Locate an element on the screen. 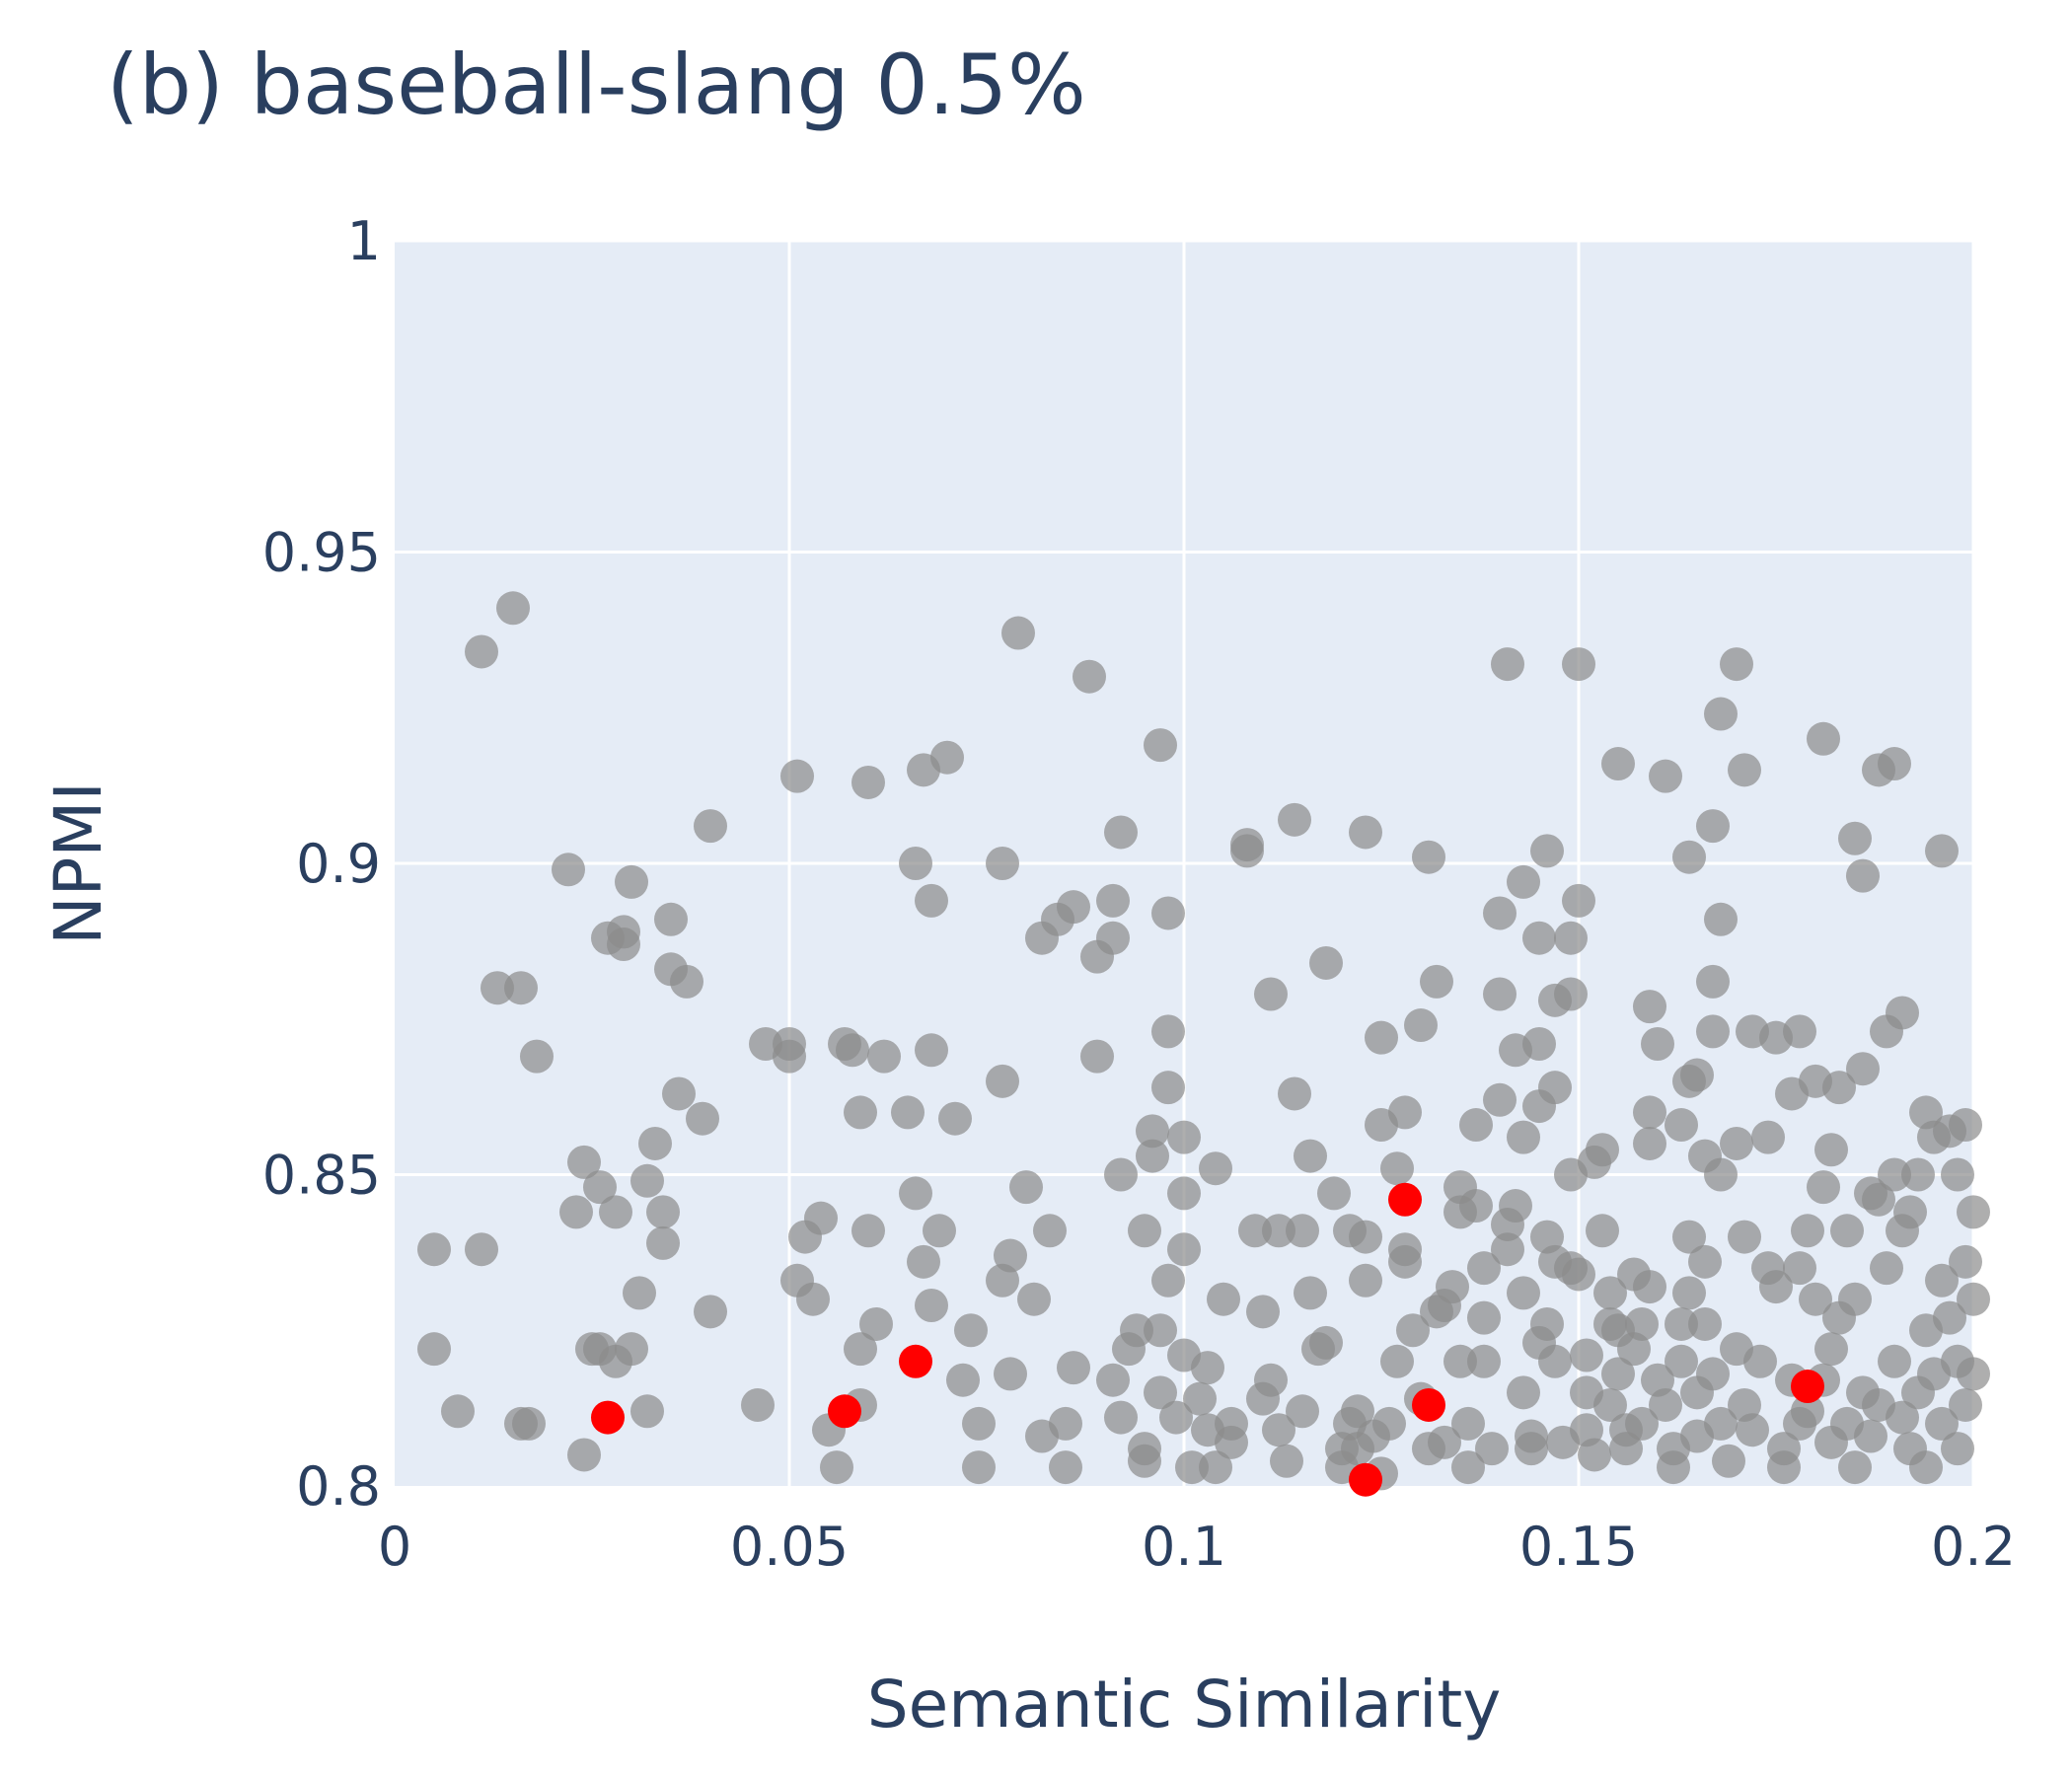 The image size is (2072, 1780). y-tick-label: 0.8 is located at coordinates (339, 1486).